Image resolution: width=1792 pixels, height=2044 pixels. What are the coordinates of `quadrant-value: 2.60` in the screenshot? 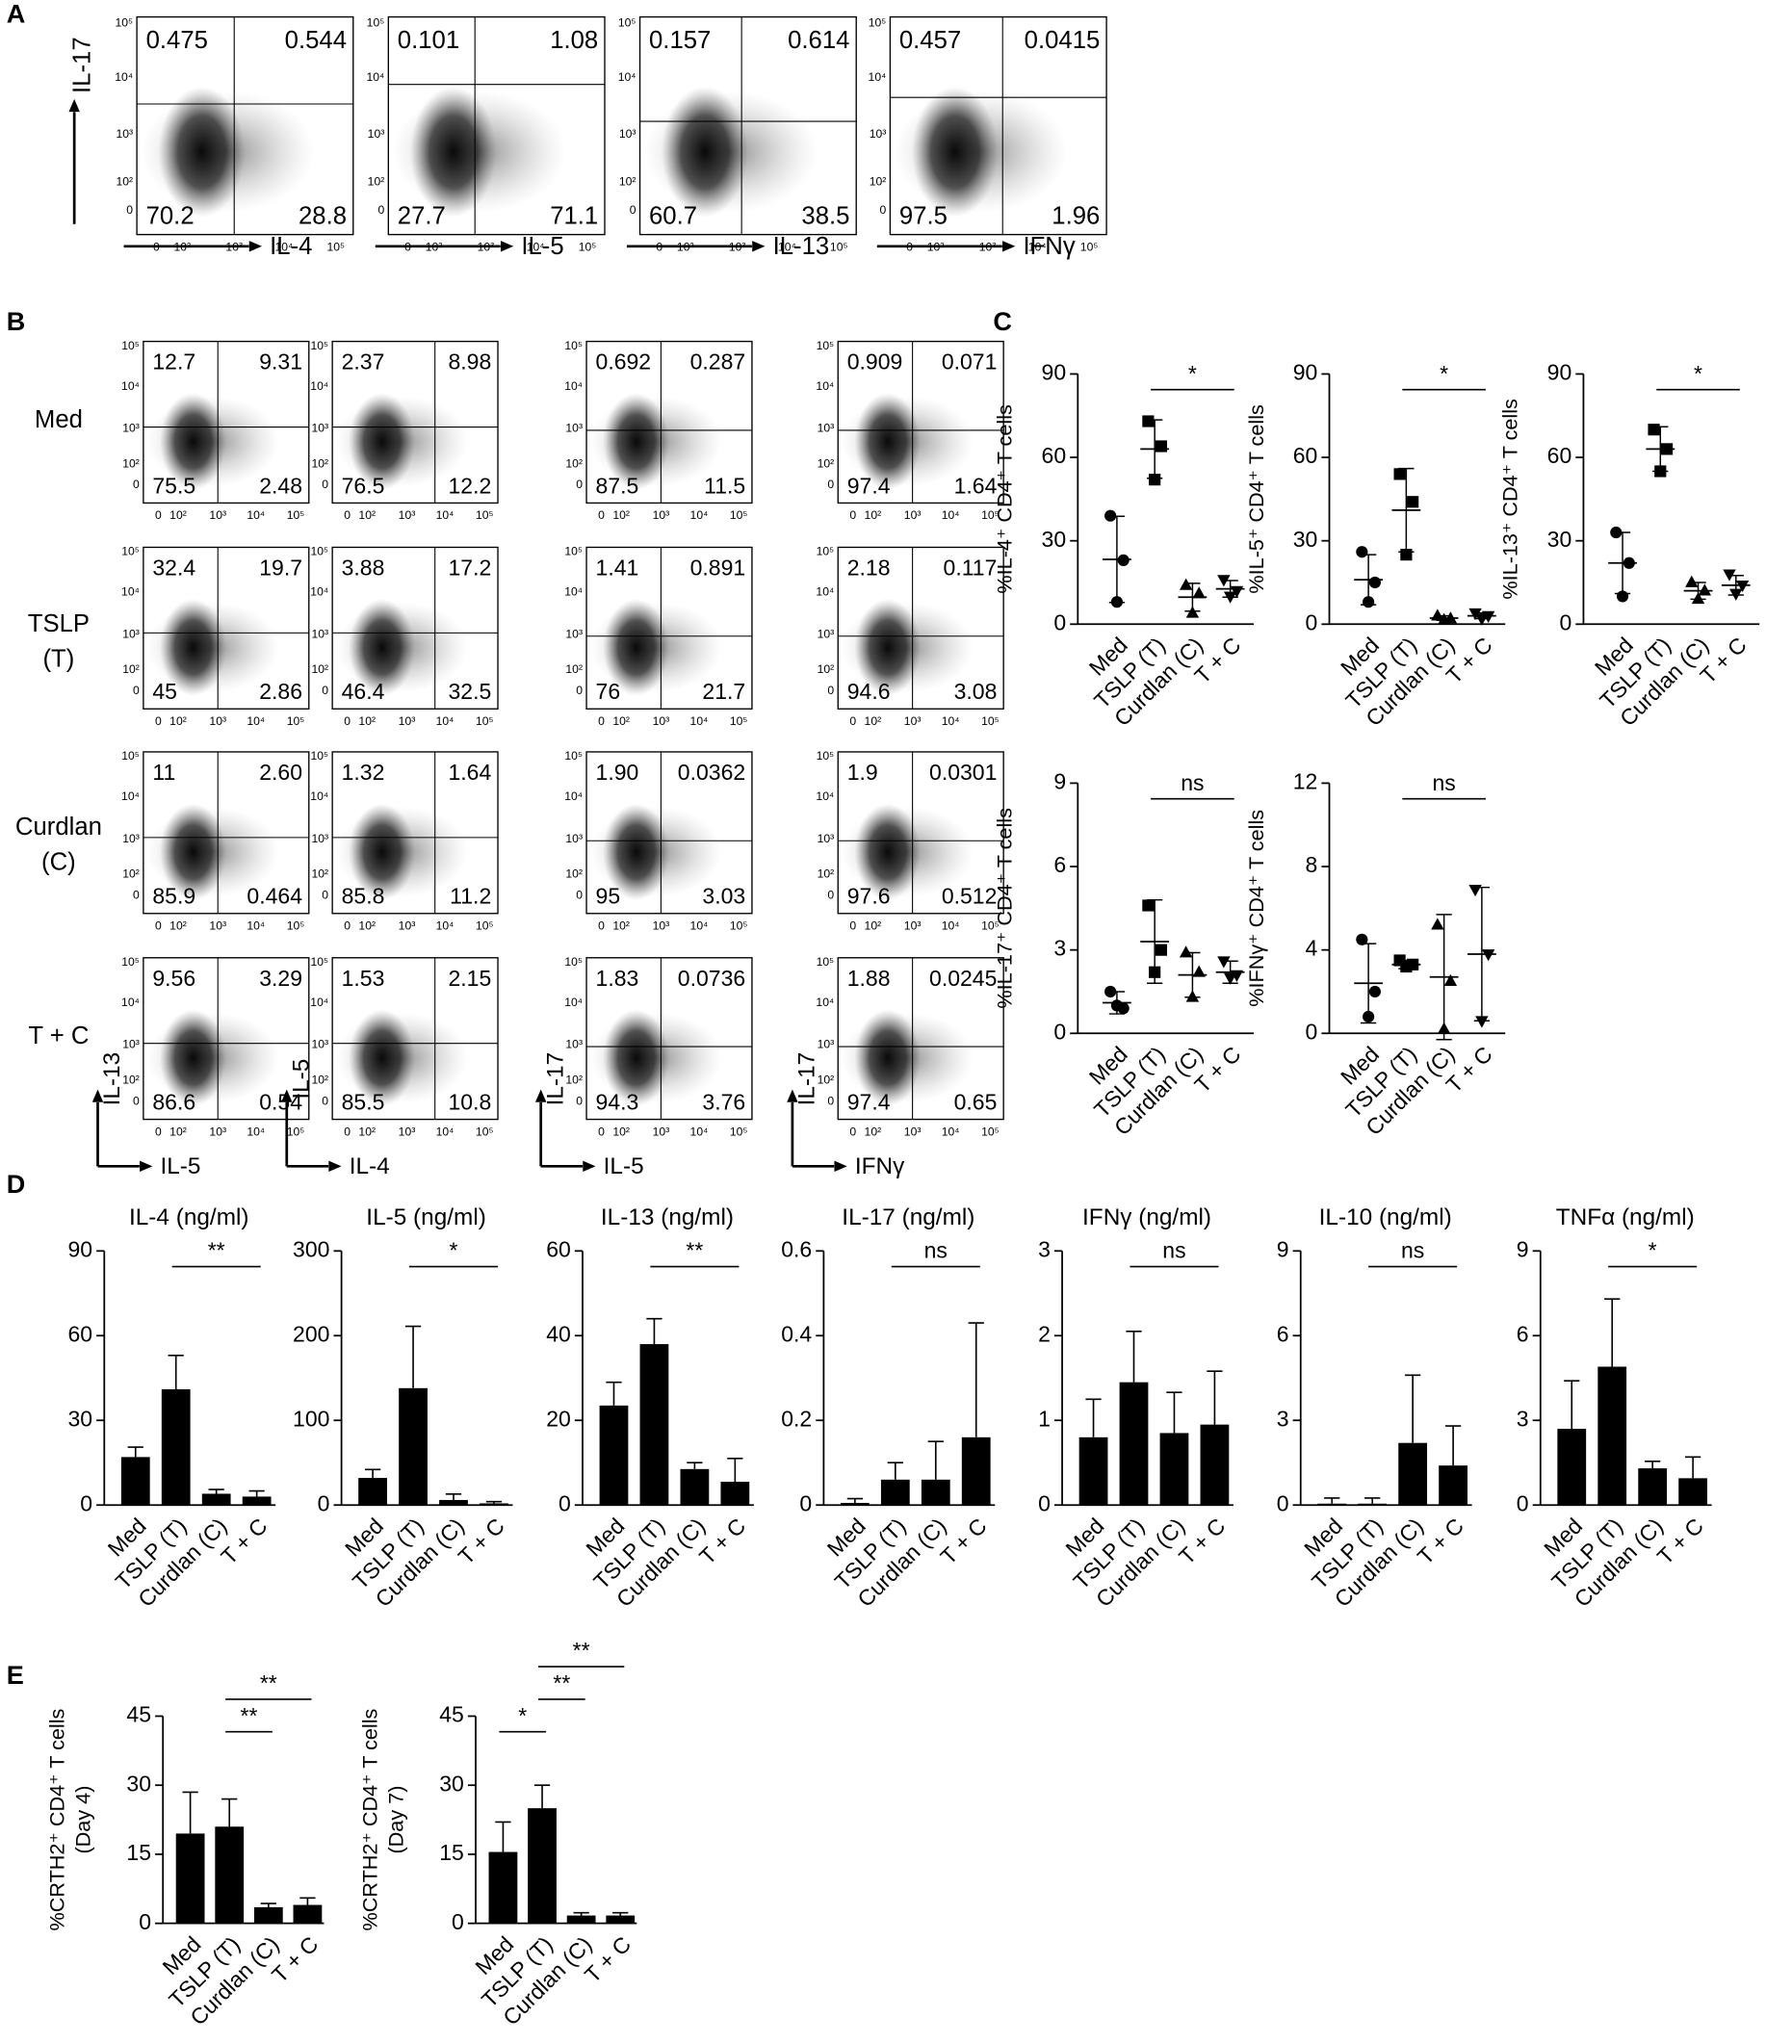 It's located at (280, 773).